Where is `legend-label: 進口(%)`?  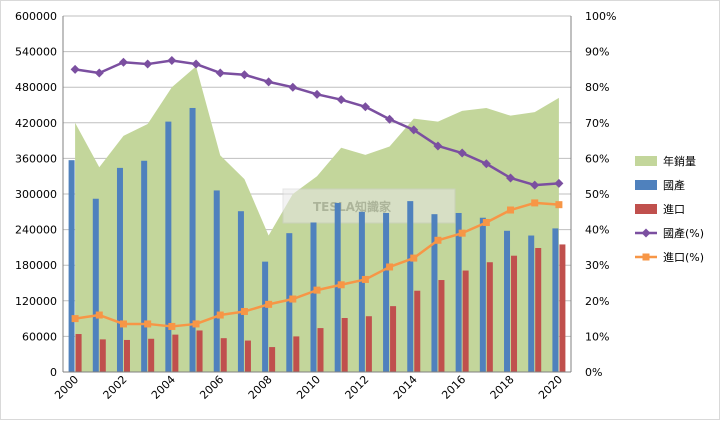 legend-label: 進口(%) is located at coordinates (683, 257).